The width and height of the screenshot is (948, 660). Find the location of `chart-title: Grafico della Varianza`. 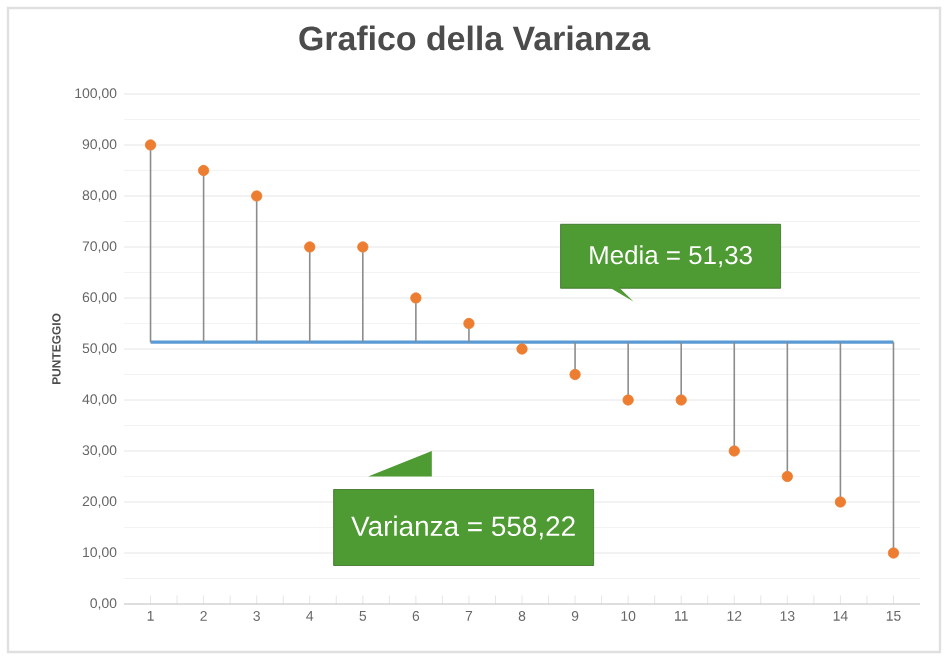

chart-title: Grafico della Varianza is located at coordinates (475, 38).